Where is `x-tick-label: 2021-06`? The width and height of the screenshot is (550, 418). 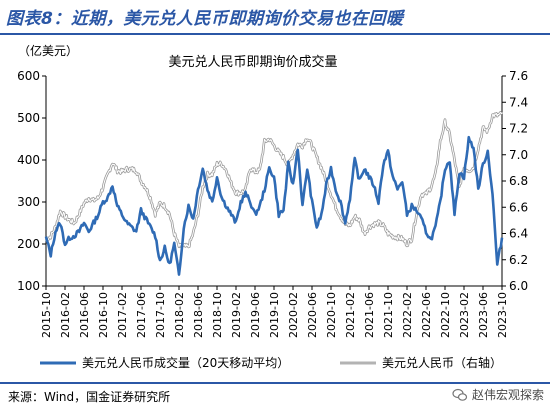
x-tick-label: 2021-06 is located at coordinates (369, 315).